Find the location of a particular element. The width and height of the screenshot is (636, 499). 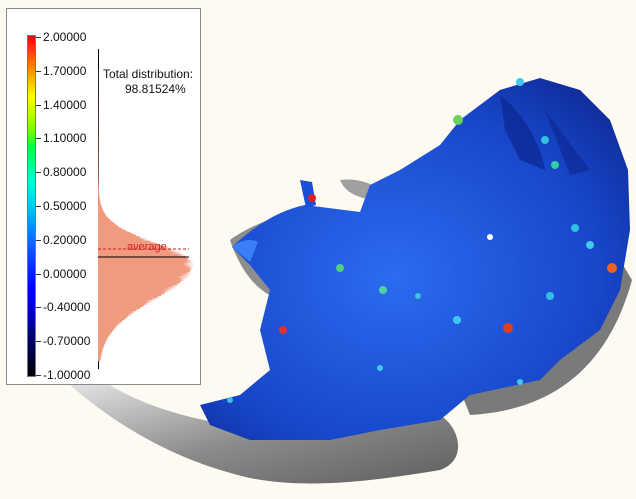

distribution-histogram is located at coordinates (146, 215).